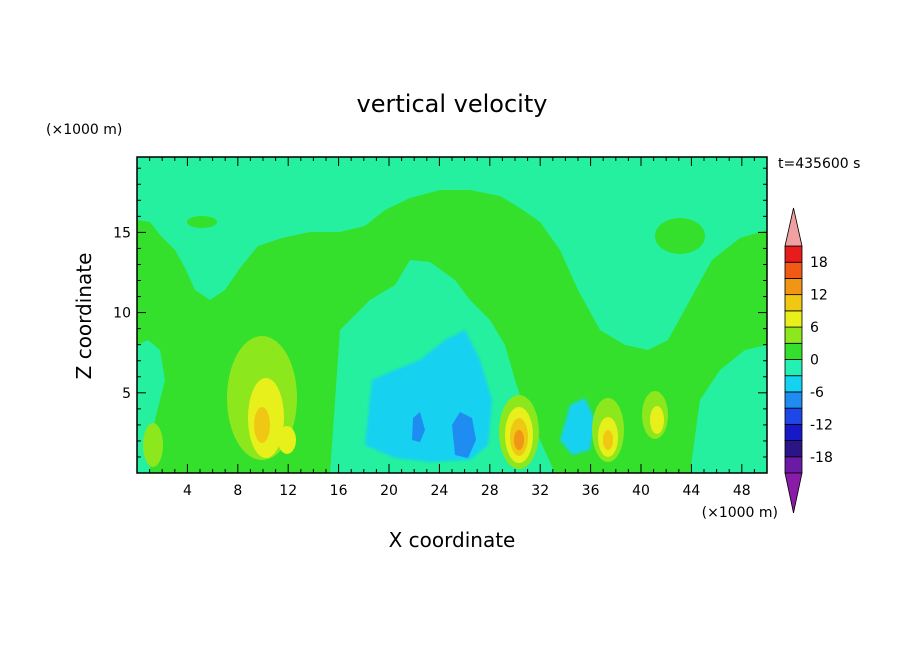 Image resolution: width=904 pixels, height=654 pixels. What do you see at coordinates (122, 314) in the screenshot?
I see `y-tick-label: 10` at bounding box center [122, 314].